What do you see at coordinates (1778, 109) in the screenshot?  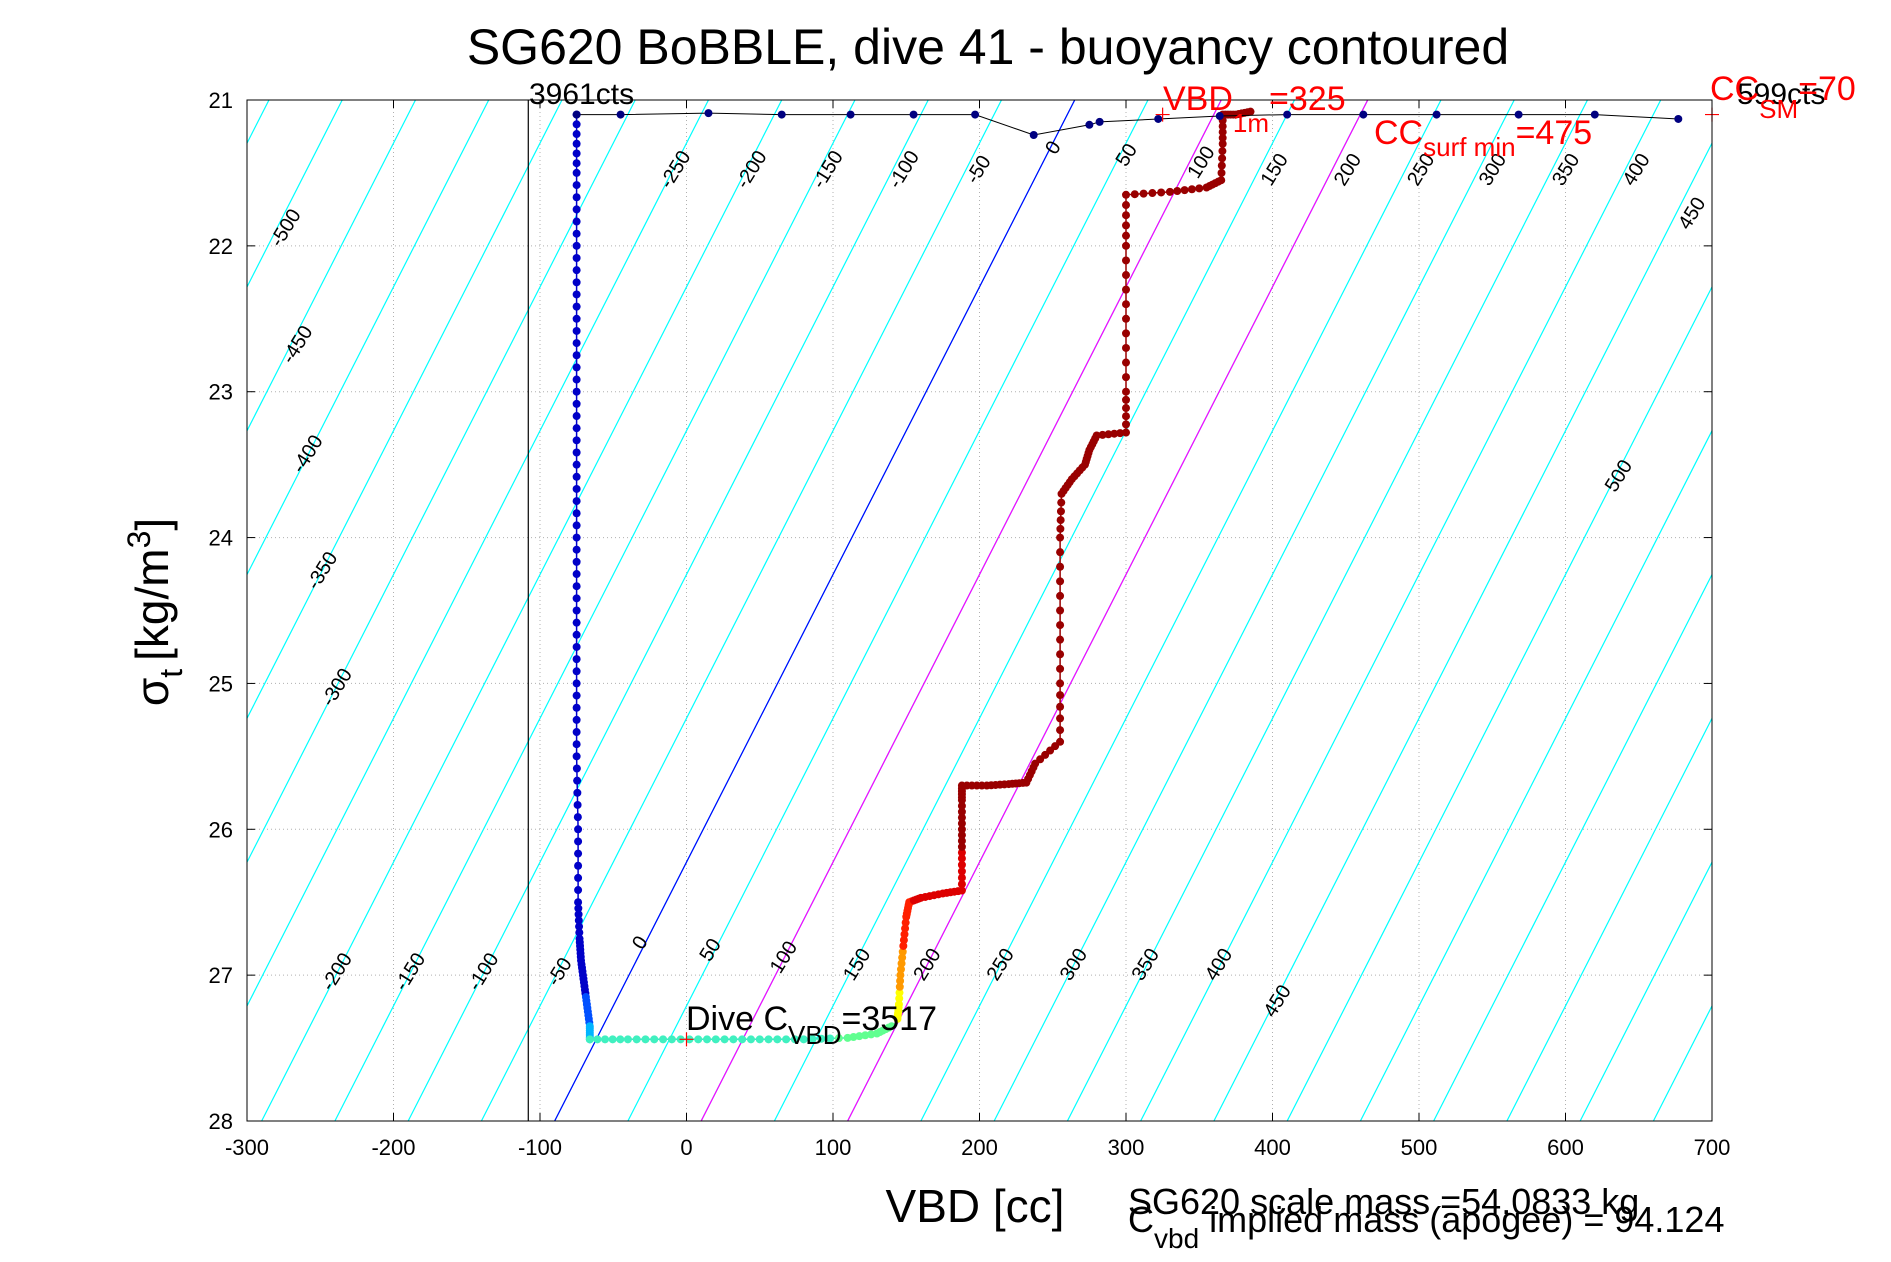 I see `cc-sm-sub: SM` at bounding box center [1778, 109].